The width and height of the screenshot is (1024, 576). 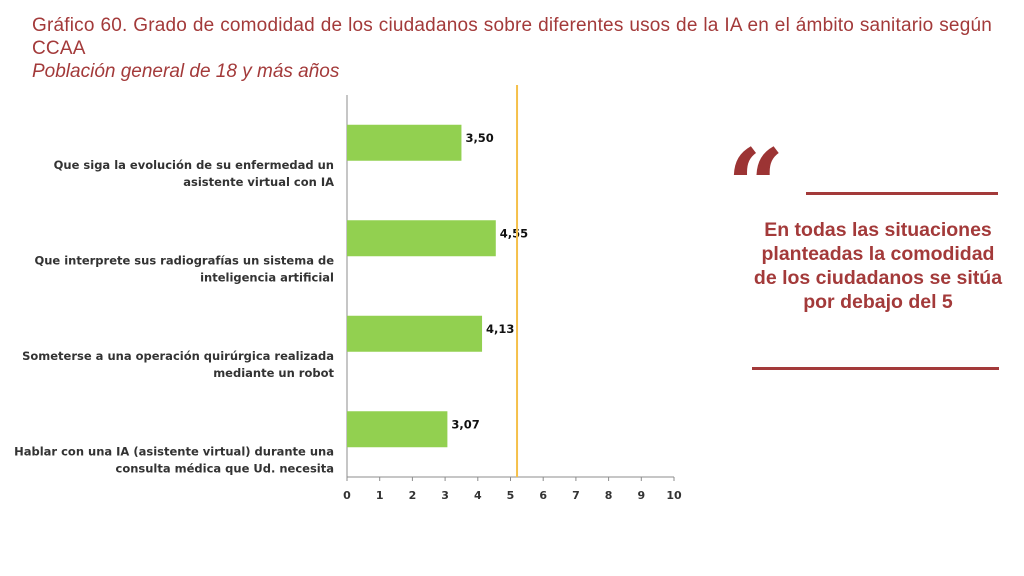 What do you see at coordinates (273, 373) in the screenshot?
I see `category-label-line: mediante un robot` at bounding box center [273, 373].